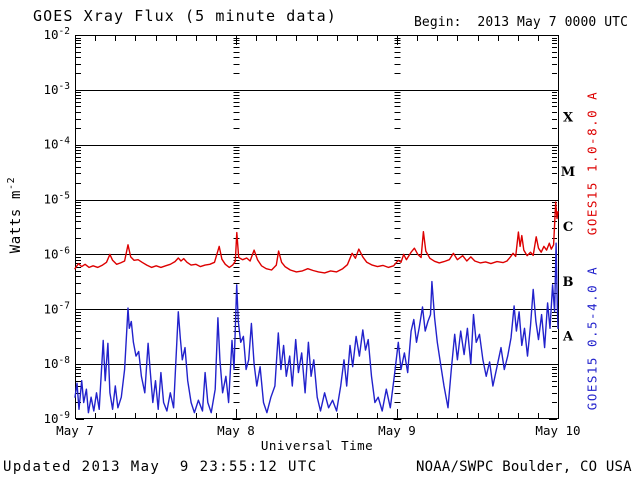 This screenshot has width=640, height=480. I want to click on flare-class-a: A, so click(568, 337).